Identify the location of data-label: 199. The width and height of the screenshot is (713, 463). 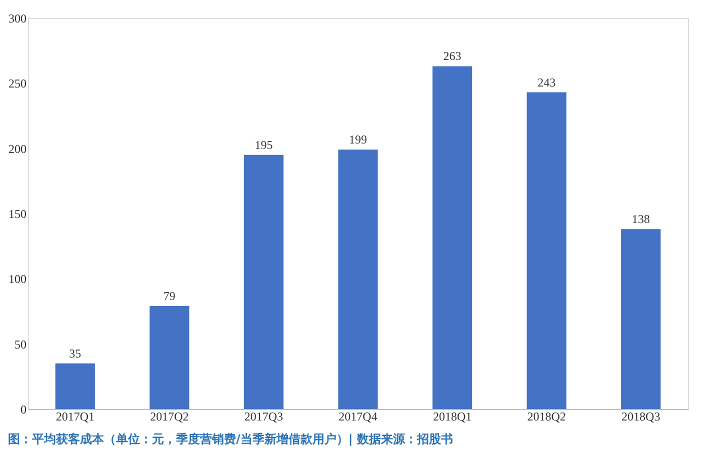
(358, 139).